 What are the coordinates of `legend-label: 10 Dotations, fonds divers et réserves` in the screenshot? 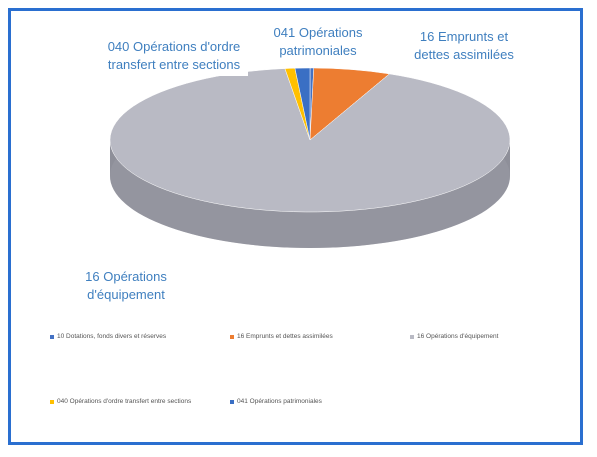 It's located at (112, 336).